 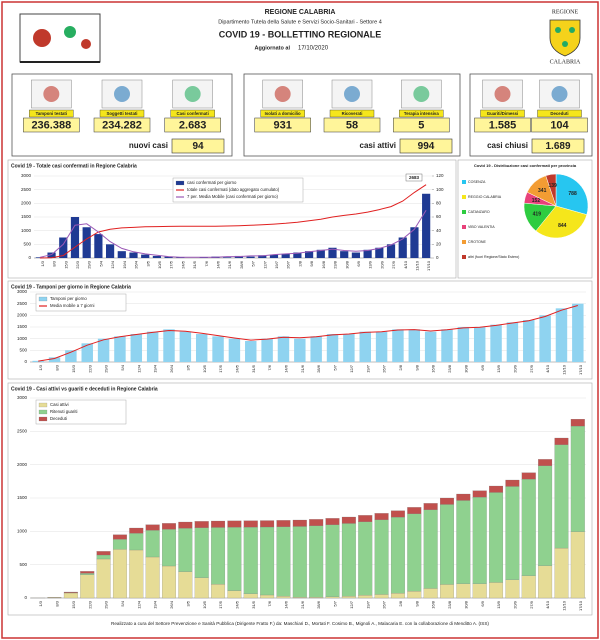 I want to click on summary-label: casi chiusi, so click(x=507, y=145).